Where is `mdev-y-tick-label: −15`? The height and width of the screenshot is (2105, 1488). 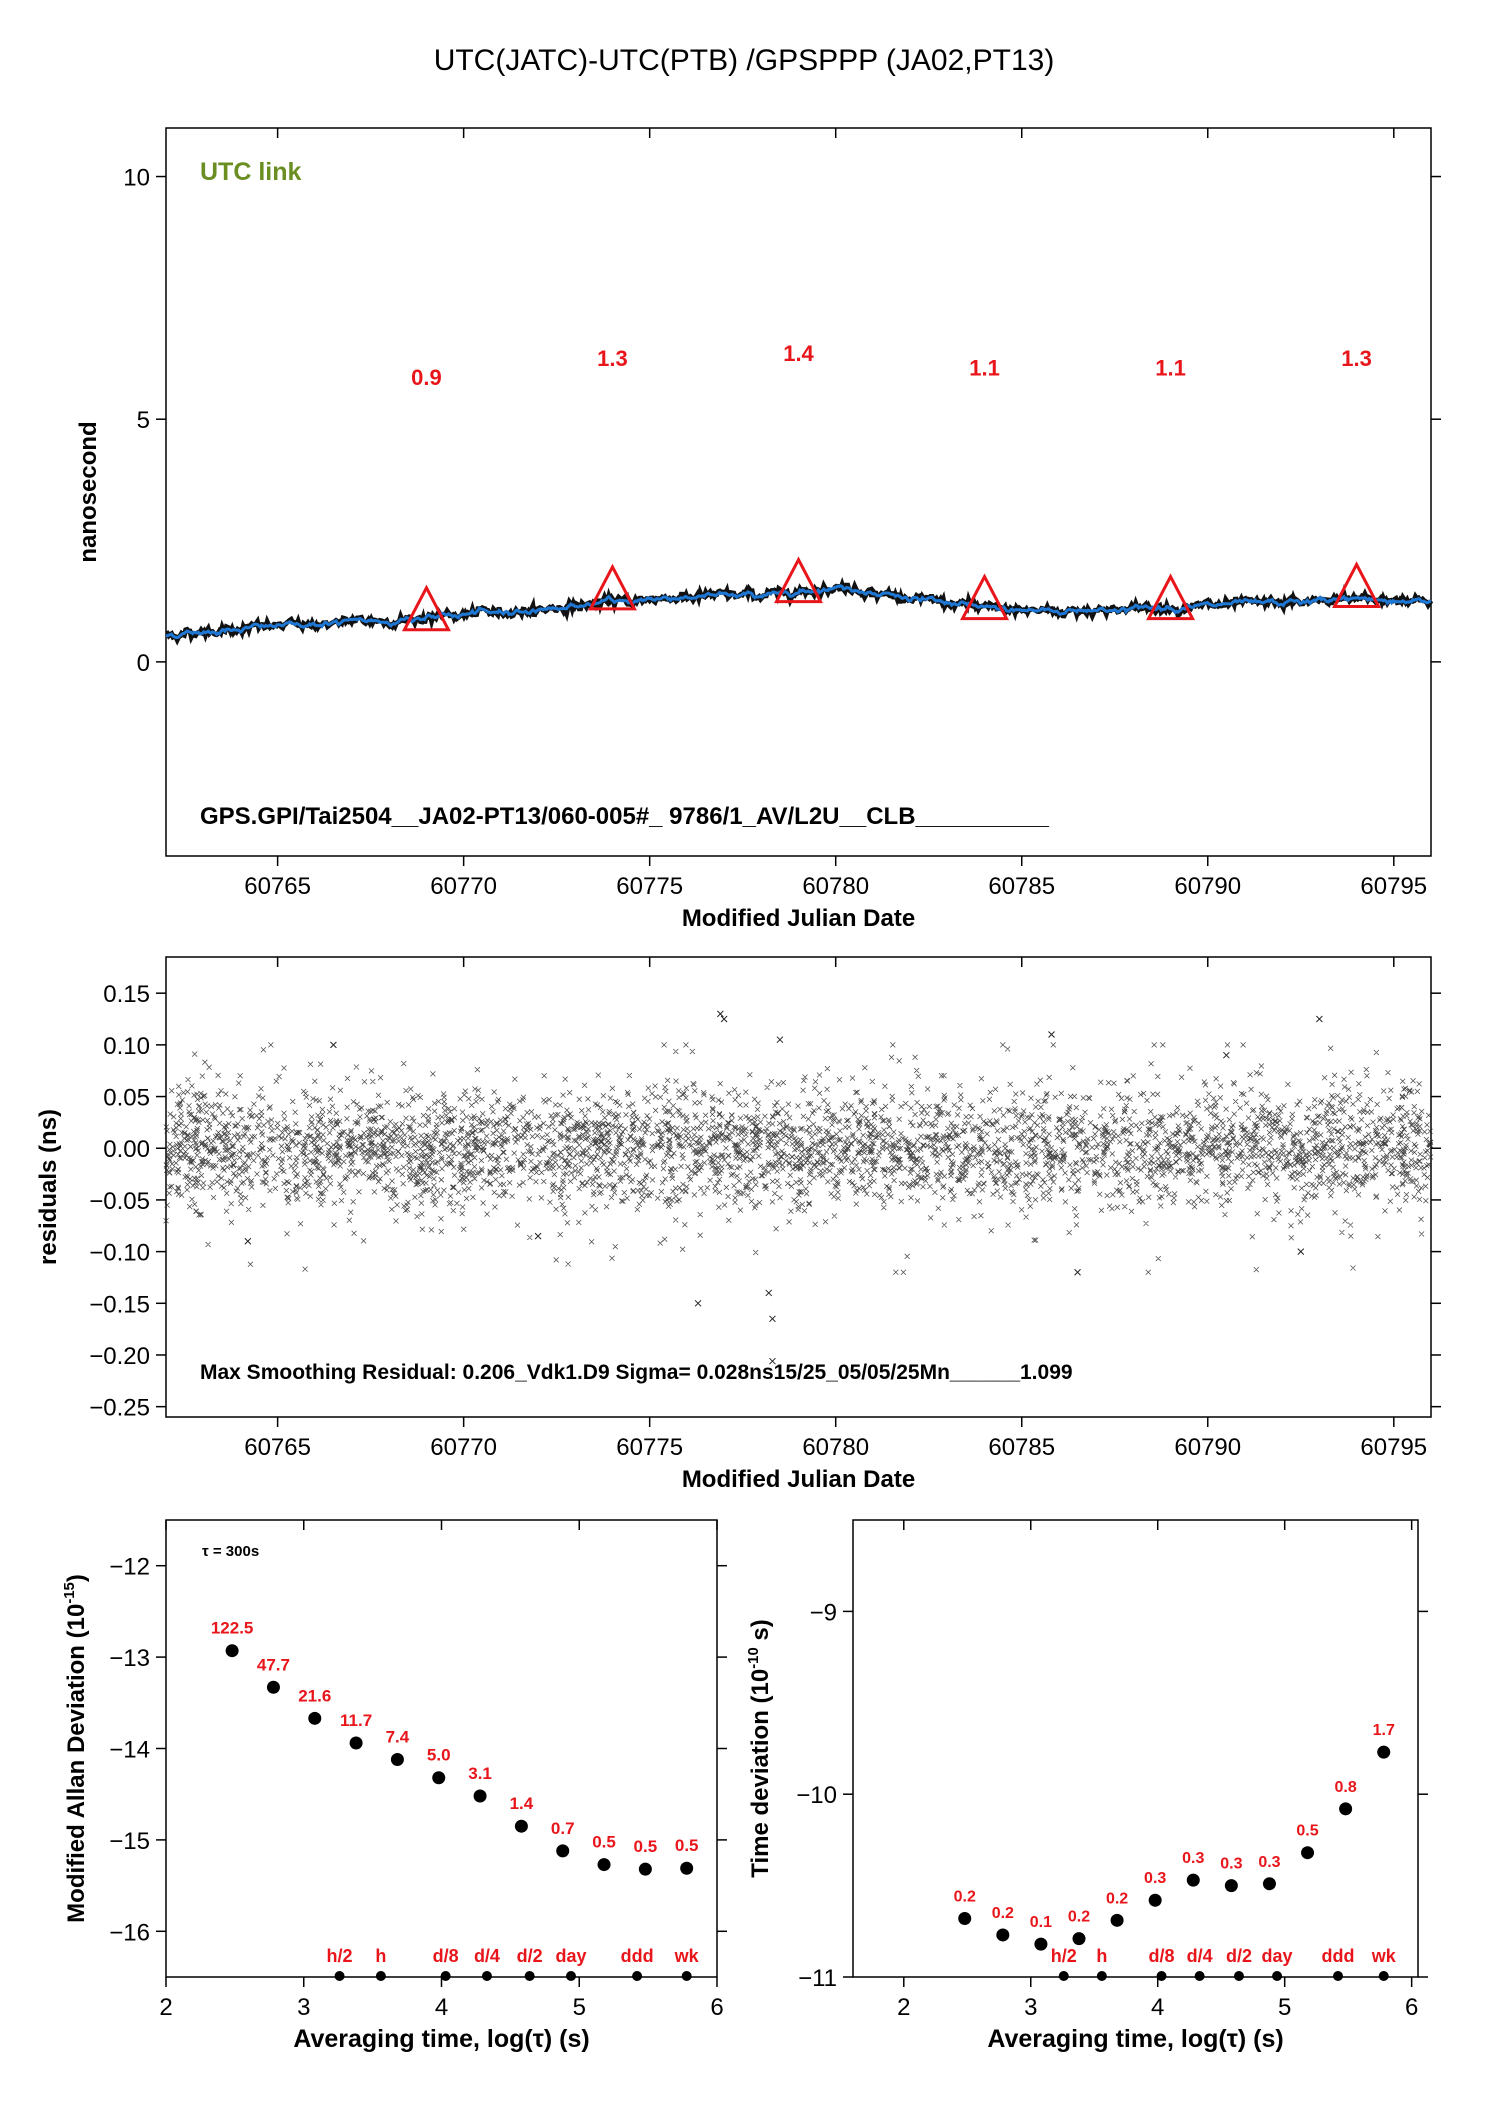
mdev-y-tick-label: −15 is located at coordinates (129, 1841).